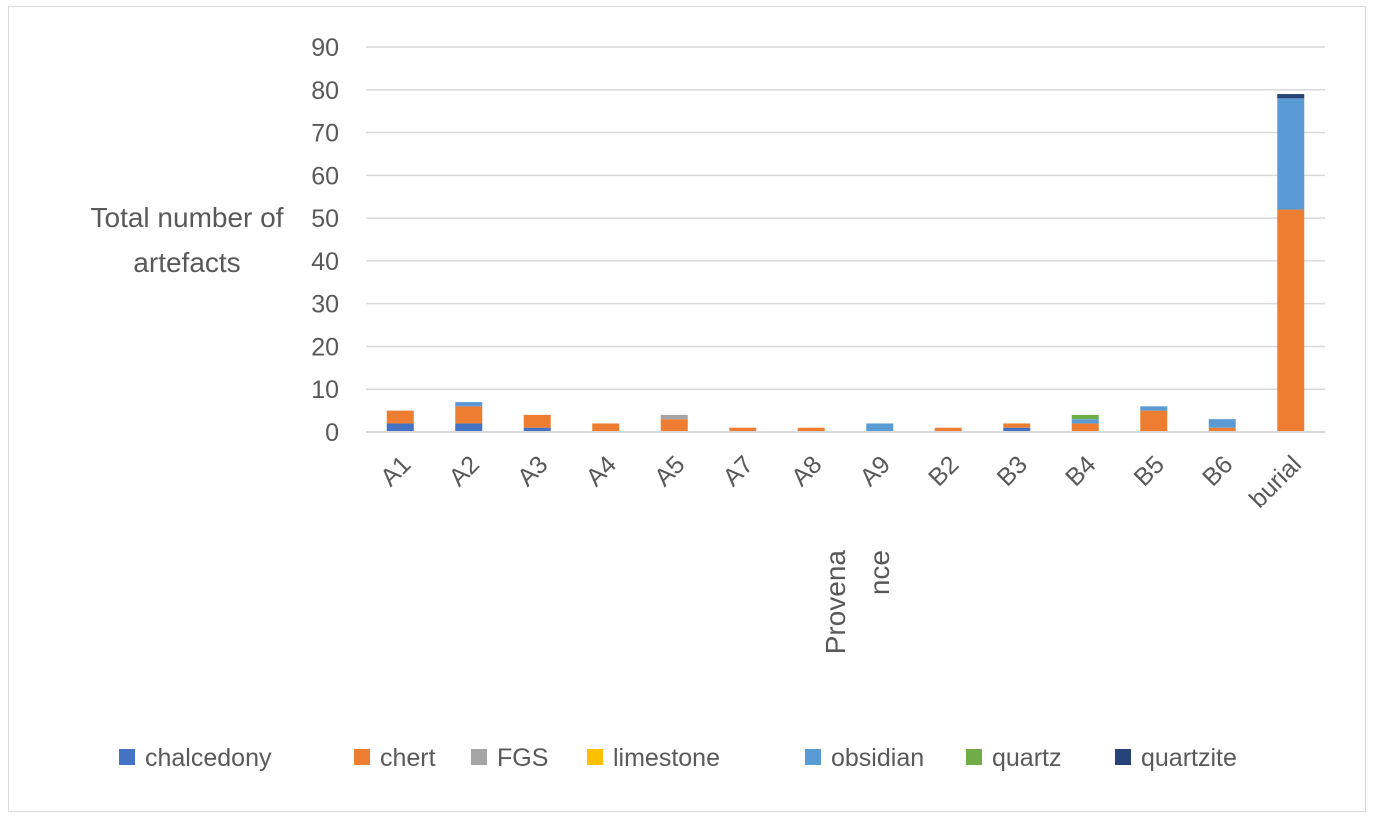 The height and width of the screenshot is (819, 1374). What do you see at coordinates (879, 572) in the screenshot?
I see `x-axis-label-line-2: nce` at bounding box center [879, 572].